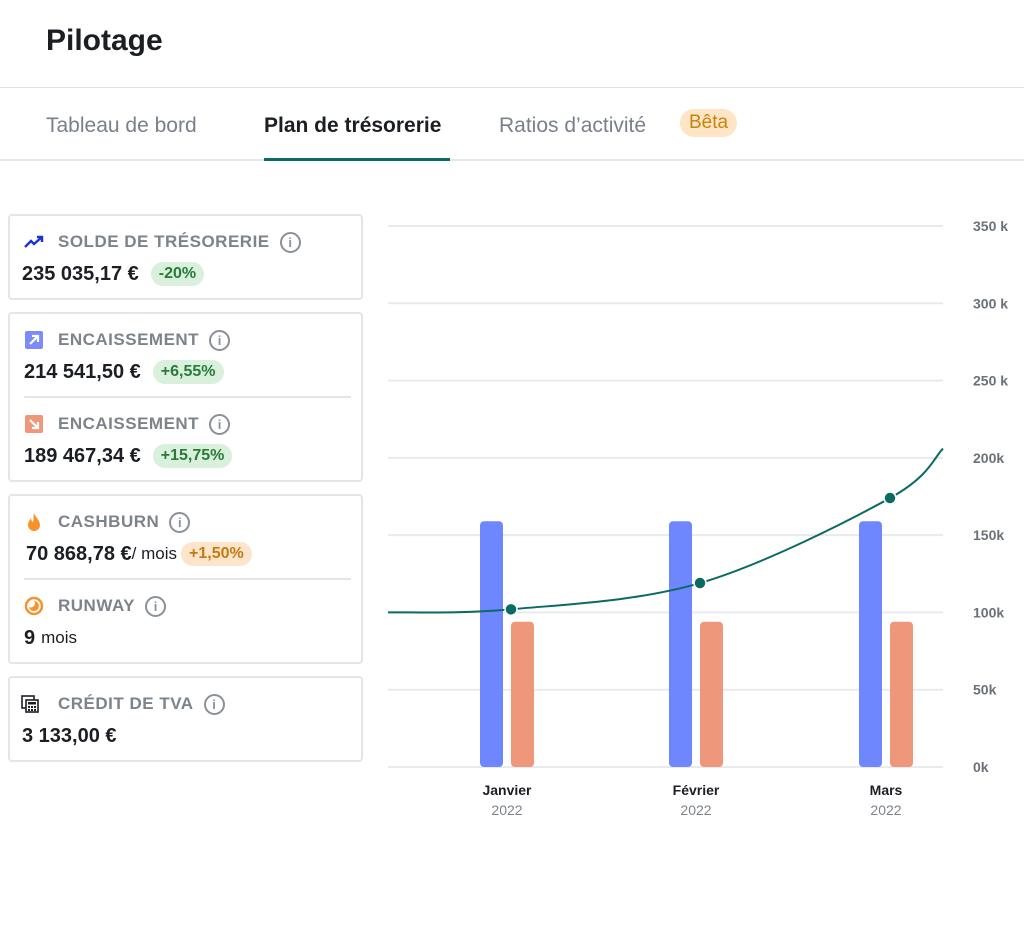 The height and width of the screenshot is (925, 1024). Describe the element at coordinates (109, 521) in the screenshot. I see `metric-label: CASHBURN` at that location.